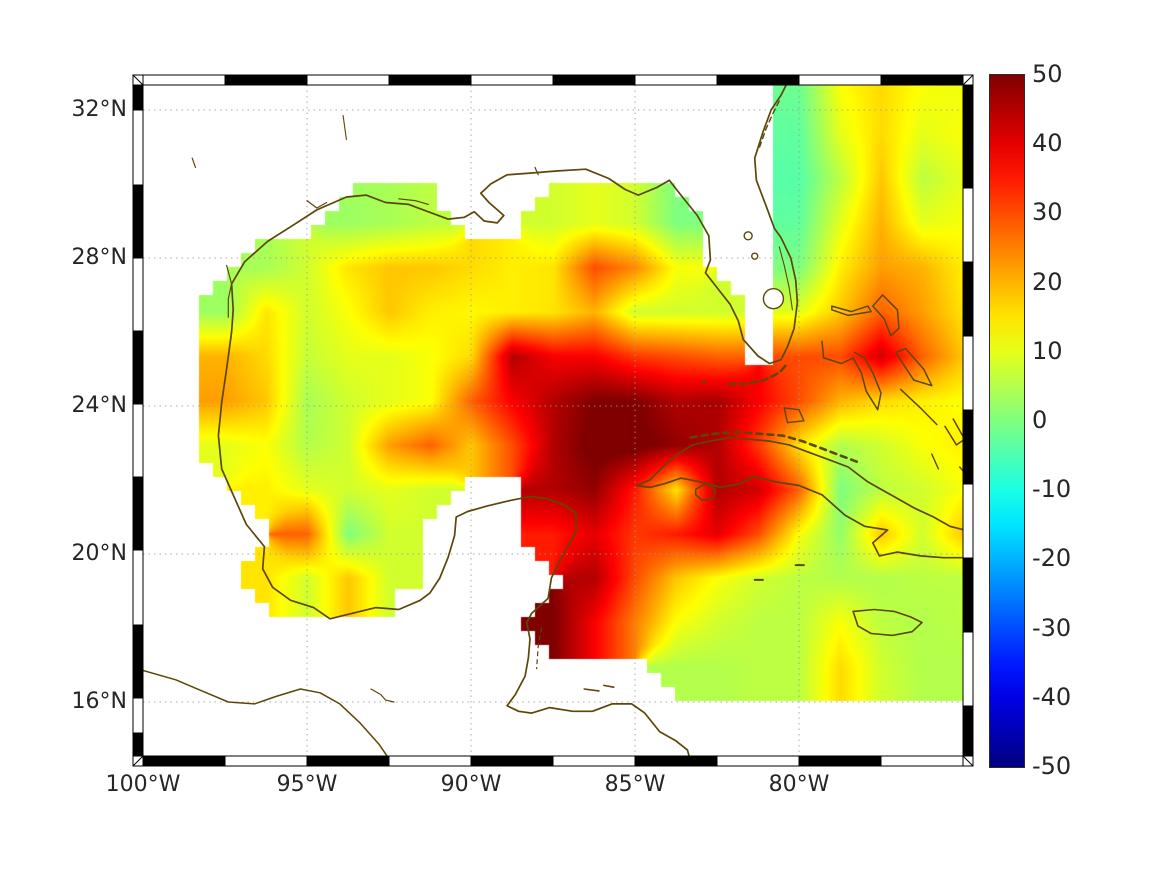 The width and height of the screenshot is (1167, 875). What do you see at coordinates (265, 712) in the screenshot?
I see `coast-pacific-coast-mexico` at bounding box center [265, 712].